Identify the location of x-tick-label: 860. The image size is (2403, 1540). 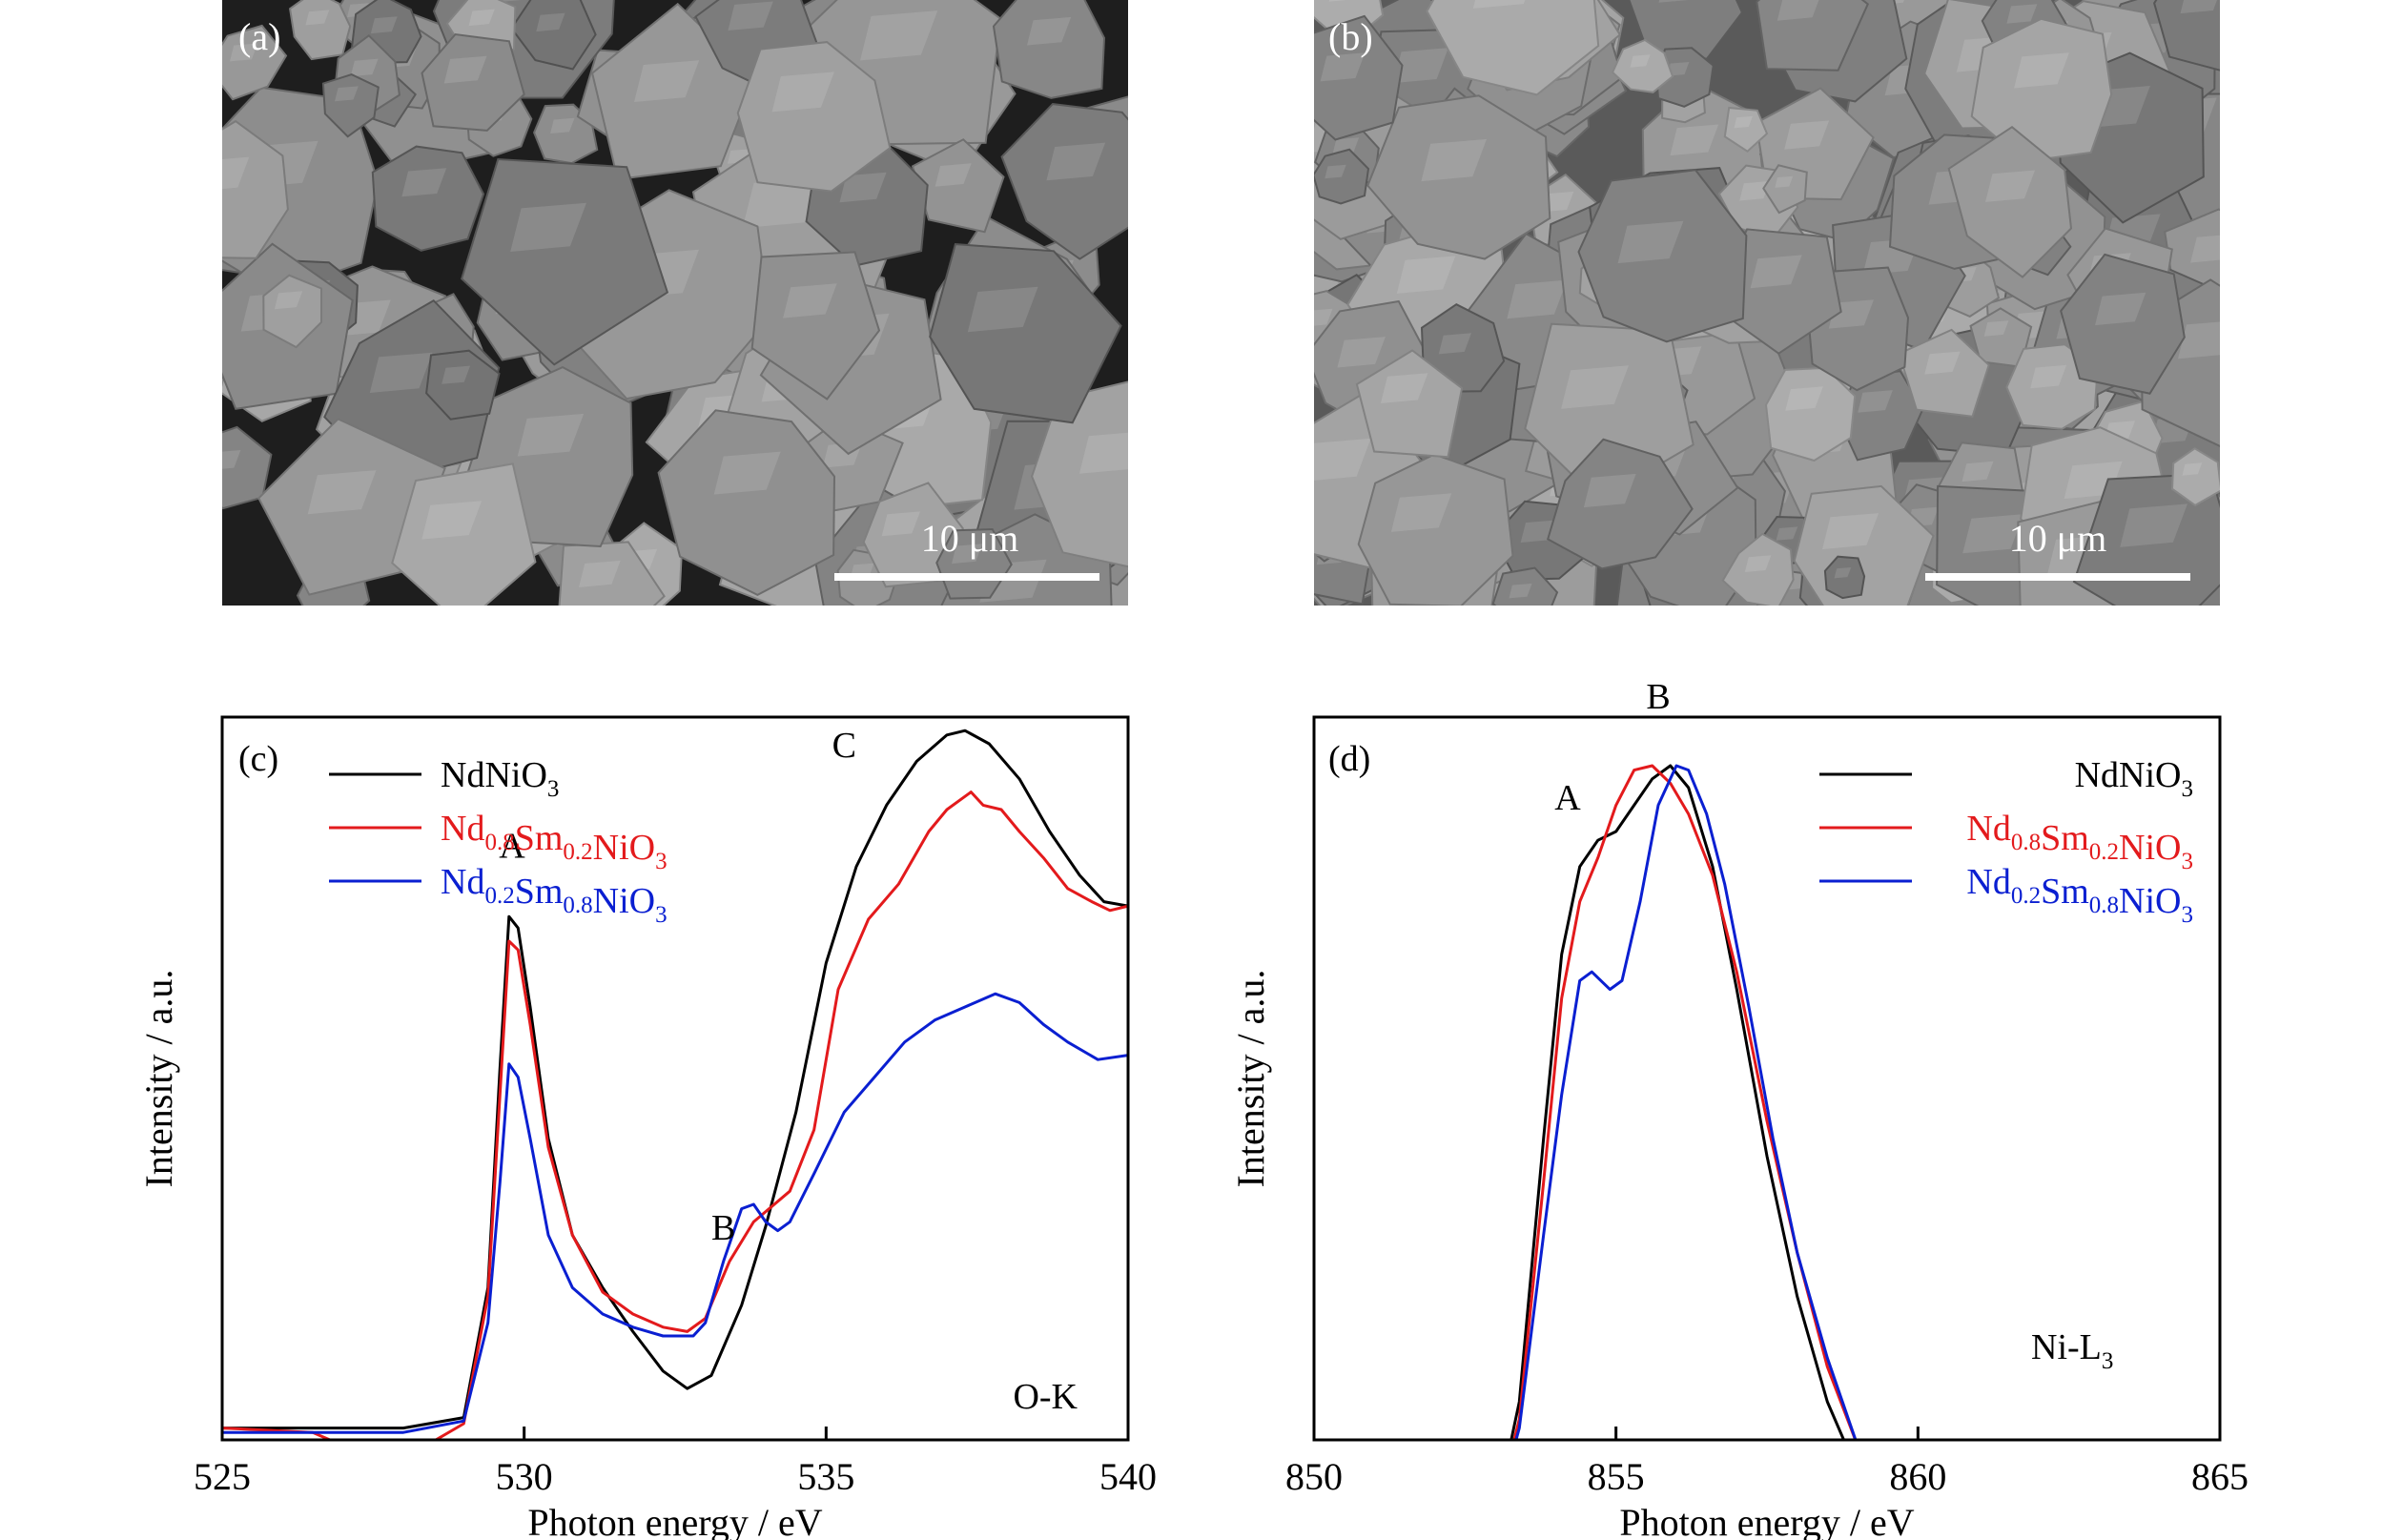
(1917, 1476).